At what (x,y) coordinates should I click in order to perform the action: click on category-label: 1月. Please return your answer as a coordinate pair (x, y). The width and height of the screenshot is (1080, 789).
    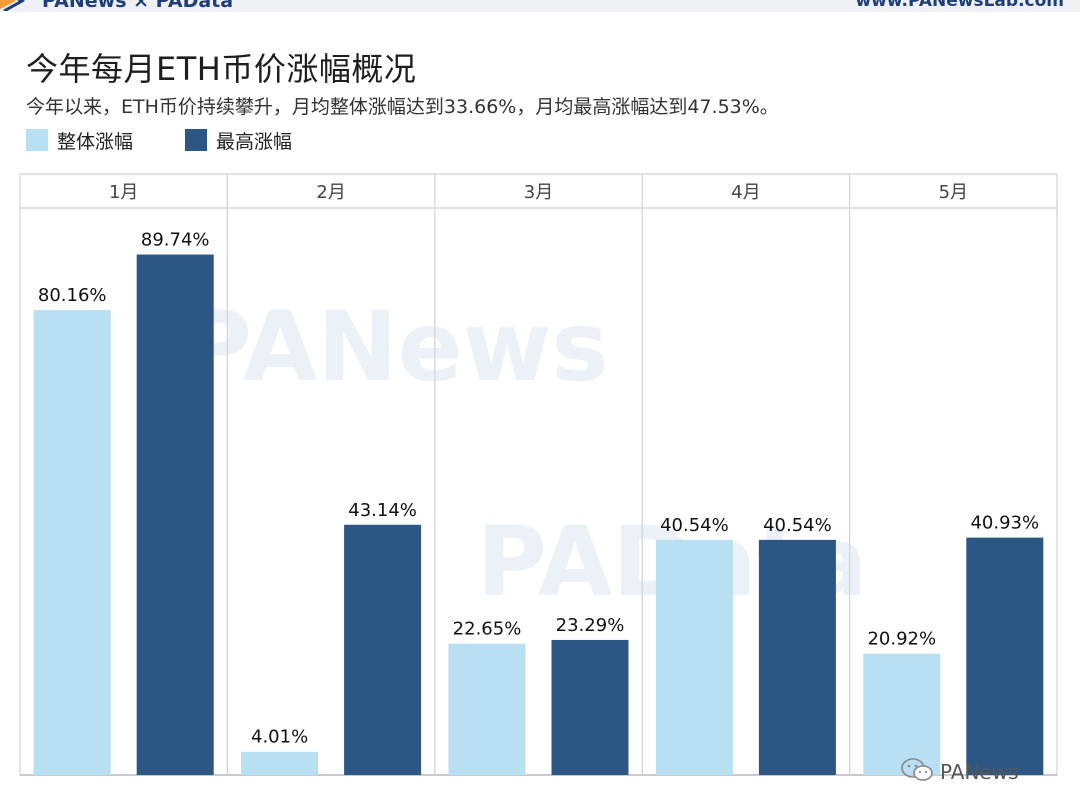
    Looking at the image, I should click on (123, 192).